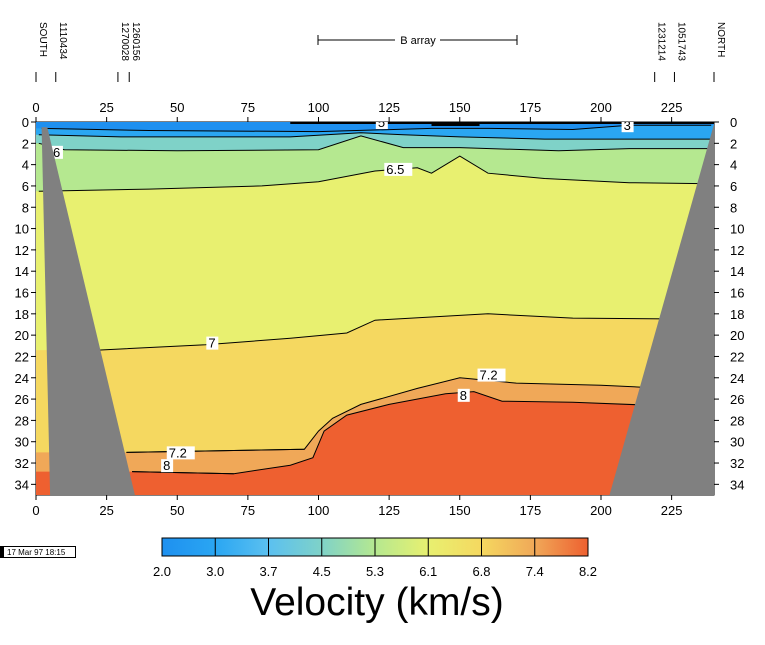 Image resolution: width=765 pixels, height=645 pixels. Describe the element at coordinates (661, 309) in the screenshot. I see `unsampled-wedge-right` at that location.